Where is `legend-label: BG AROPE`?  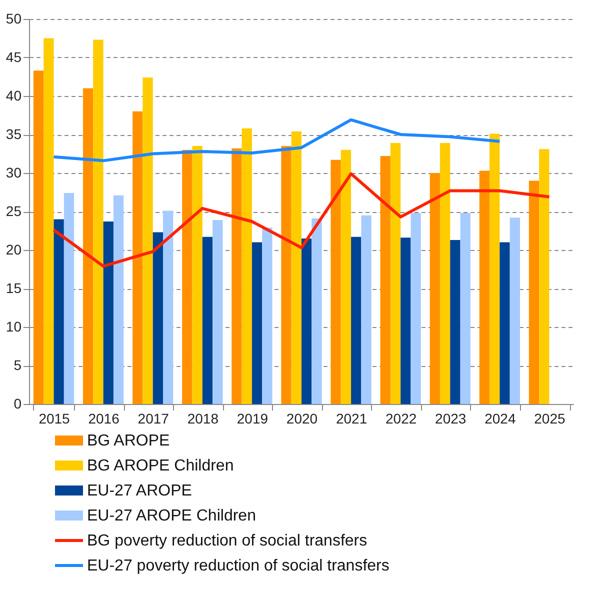
legend-label: BG AROPE is located at coordinates (128, 441).